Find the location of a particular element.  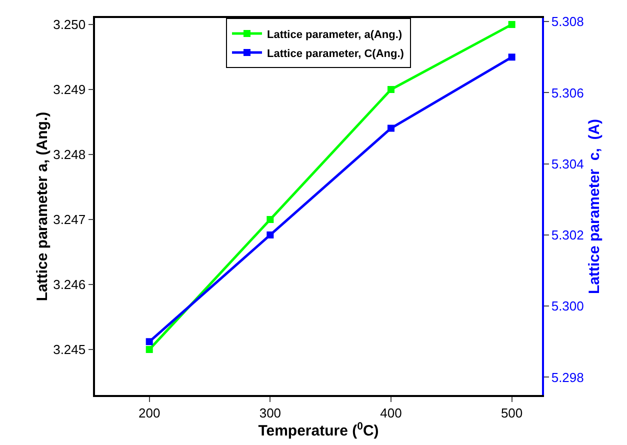

y-tick-label: 3.248 is located at coordinates (69, 154).